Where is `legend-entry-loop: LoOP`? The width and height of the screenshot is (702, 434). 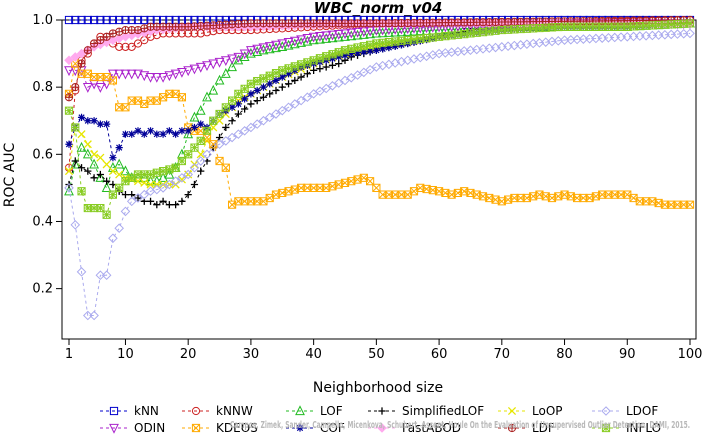 legend-entry-loop: LoOP is located at coordinates (530, 411).